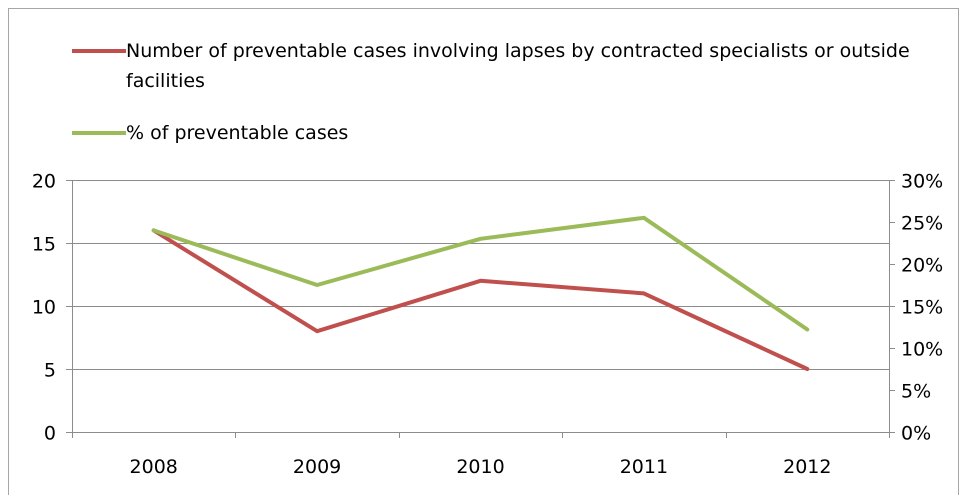  What do you see at coordinates (807, 467) in the screenshot?
I see `x-tick-label: 2012` at bounding box center [807, 467].